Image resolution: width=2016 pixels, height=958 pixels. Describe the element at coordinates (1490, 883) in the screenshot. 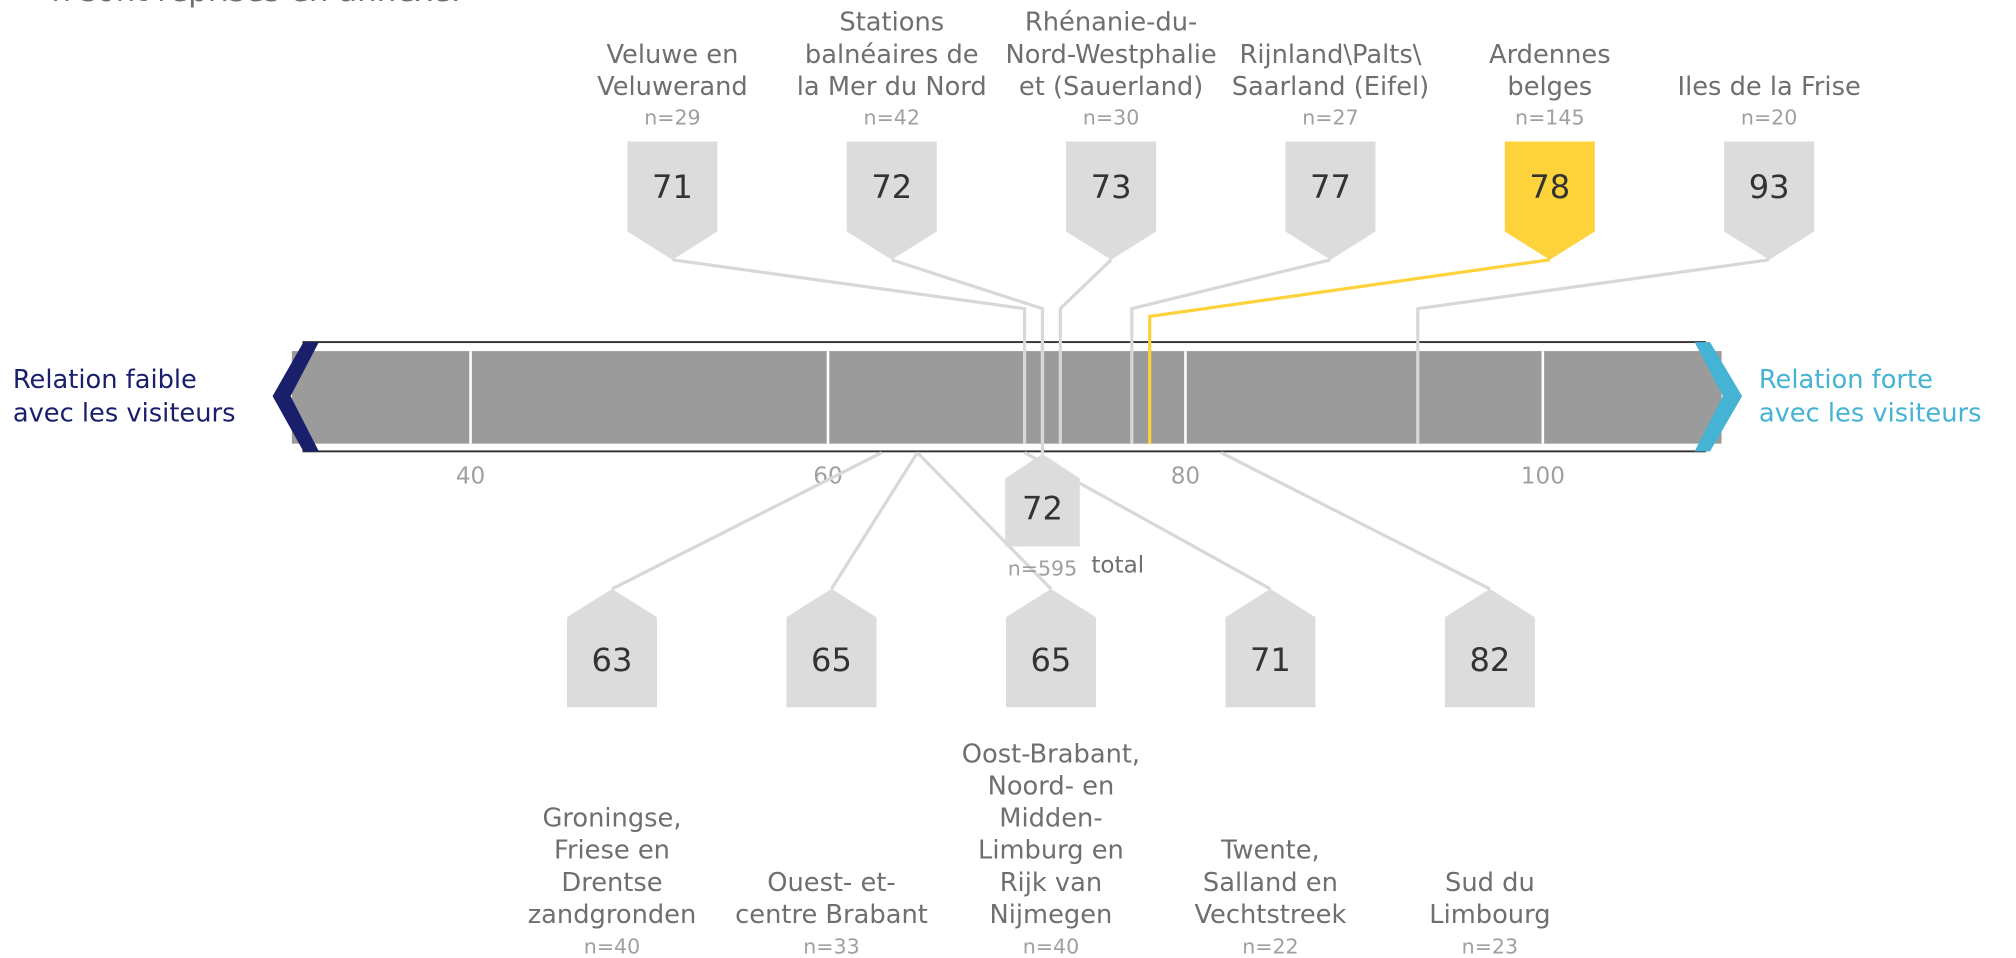

I see `region-name: Sud du` at that location.